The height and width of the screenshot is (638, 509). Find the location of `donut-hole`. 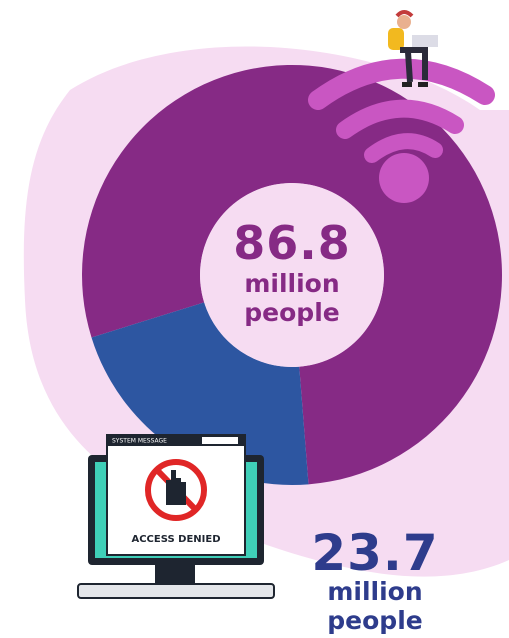

donut-hole is located at coordinates (292, 275).